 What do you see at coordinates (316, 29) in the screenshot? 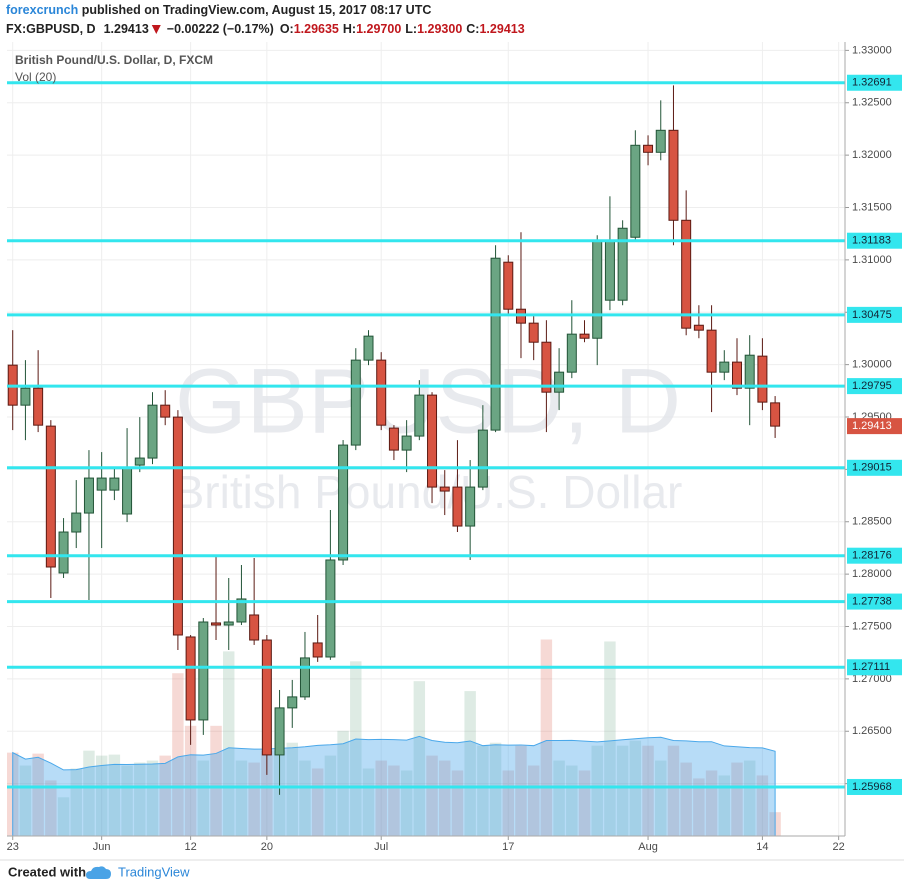
I see `ohlc-value: 1.29635` at bounding box center [316, 29].